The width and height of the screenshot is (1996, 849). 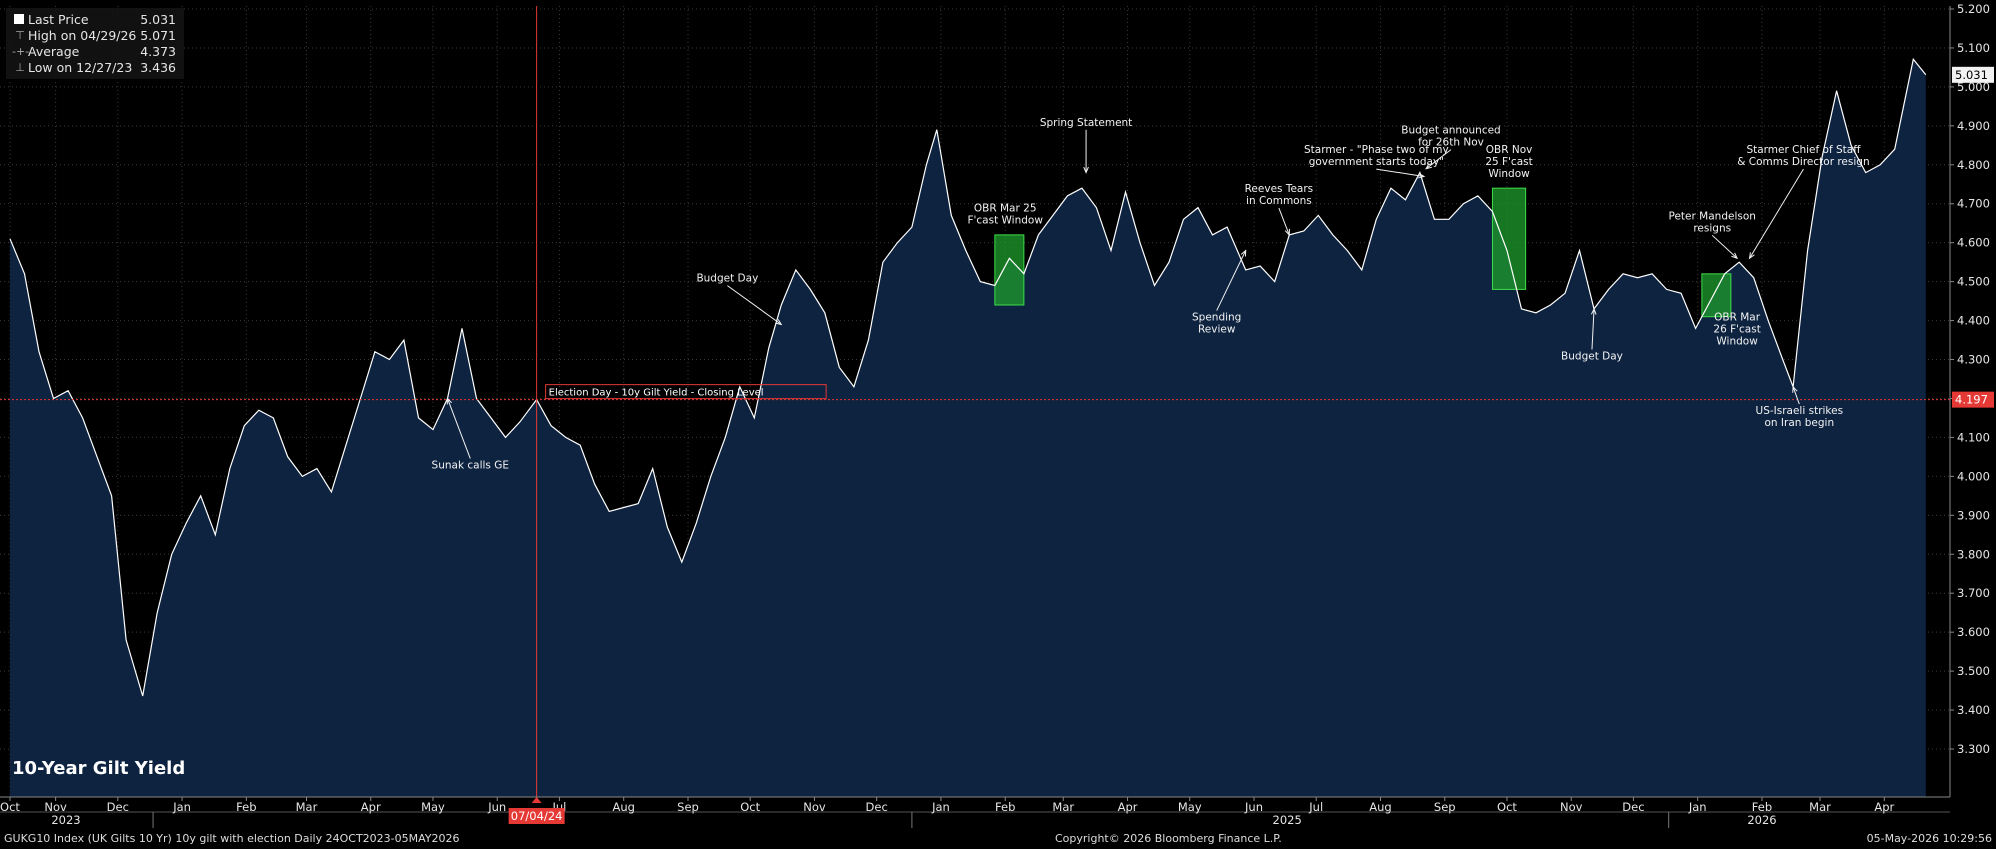 I want to click on annotation-label: & Comms Director resign, so click(x=1803, y=162).